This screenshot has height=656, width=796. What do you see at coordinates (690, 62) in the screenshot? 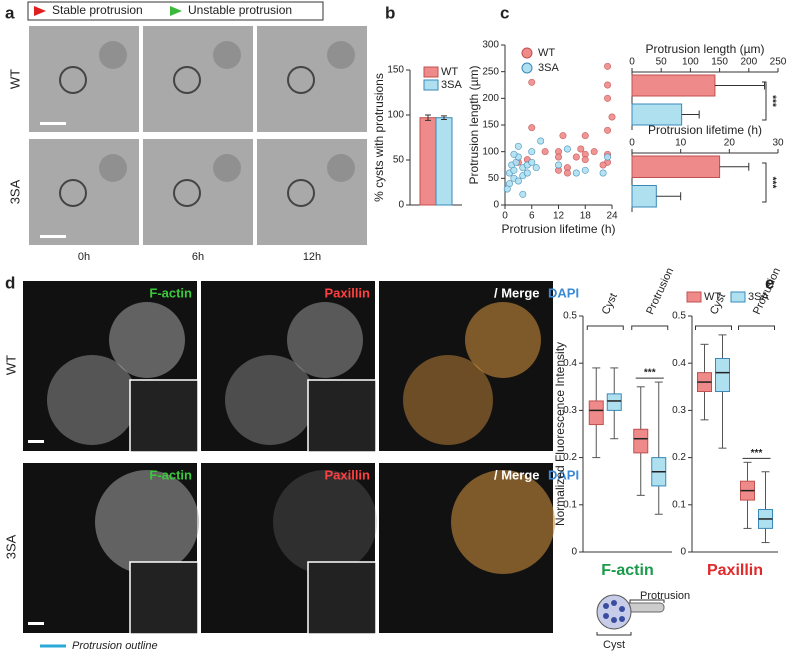
I see `x-tick-label: 100` at bounding box center [690, 62].